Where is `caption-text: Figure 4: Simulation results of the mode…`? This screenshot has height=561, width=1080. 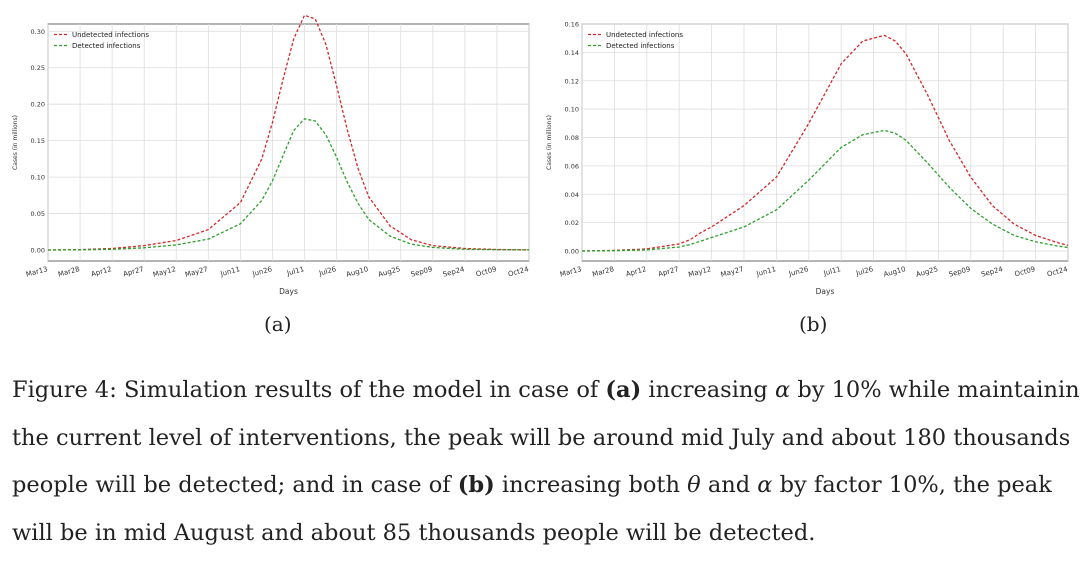 caption-text: Figure 4: Simulation results of the mode… is located at coordinates (309, 390).